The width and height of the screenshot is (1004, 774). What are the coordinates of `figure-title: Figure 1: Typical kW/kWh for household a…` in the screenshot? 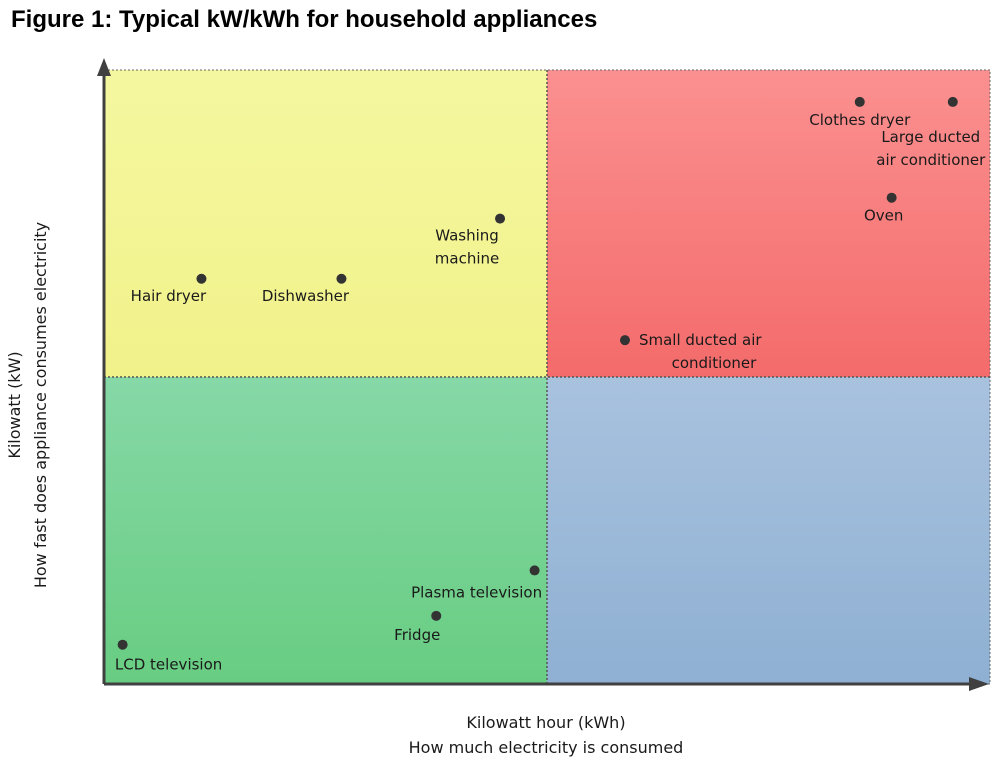 It's located at (304, 19).